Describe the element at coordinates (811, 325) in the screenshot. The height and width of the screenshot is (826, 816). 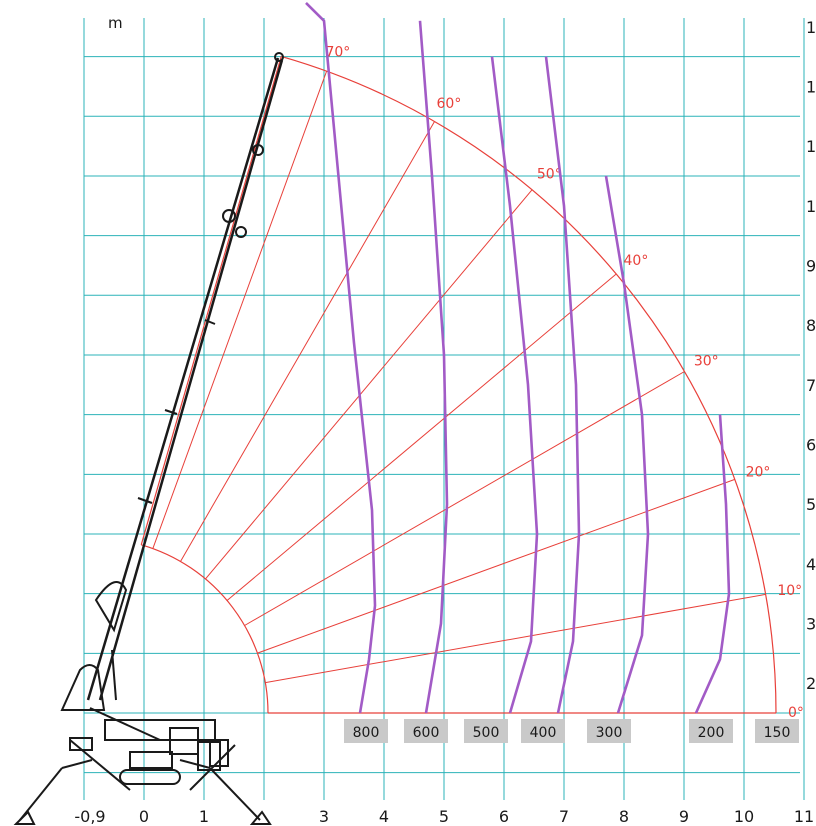
I see `y-tick: 8` at that location.